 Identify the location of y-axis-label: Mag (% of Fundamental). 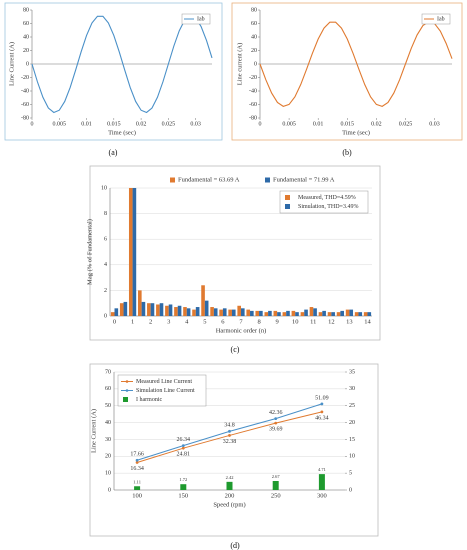
(89, 252).